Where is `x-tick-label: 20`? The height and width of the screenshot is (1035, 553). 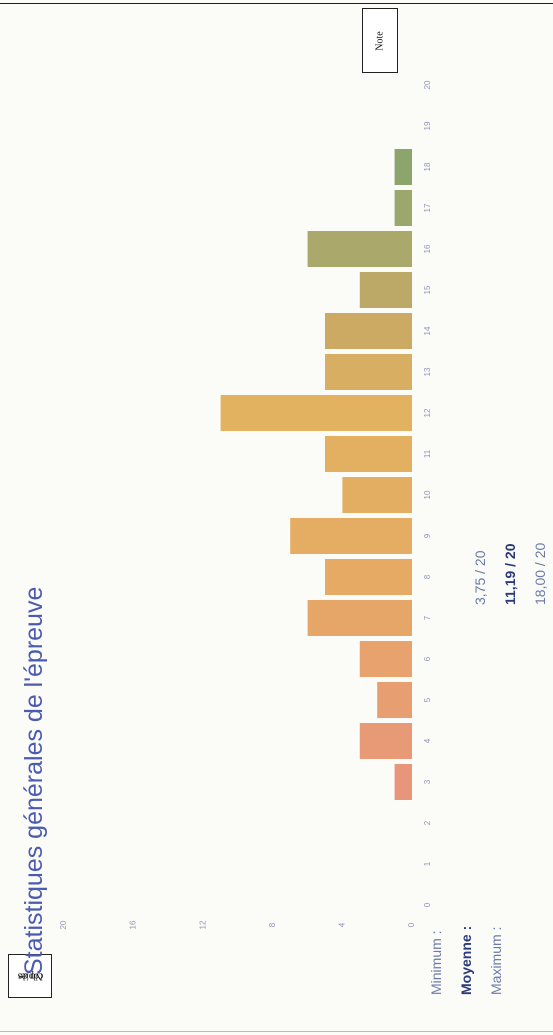 x-tick-label: 20 is located at coordinates (427, 84).